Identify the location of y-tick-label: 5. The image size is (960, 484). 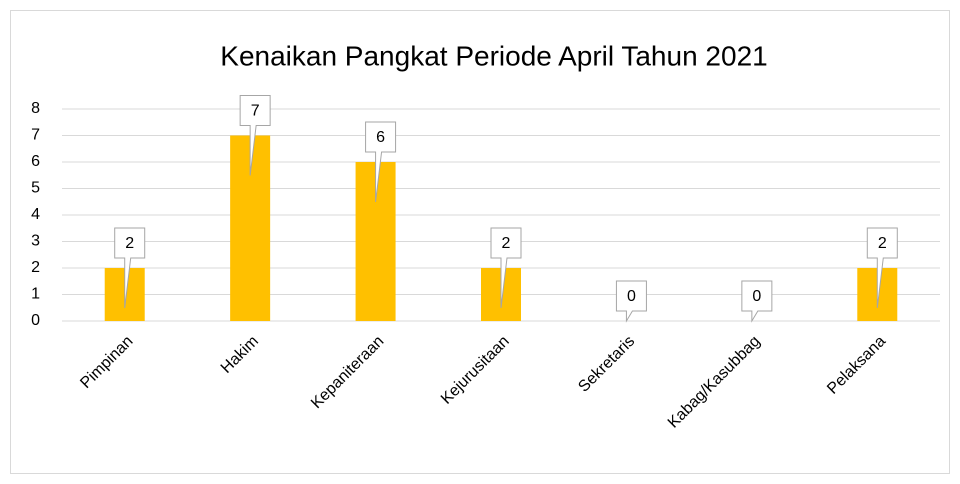
(35, 188).